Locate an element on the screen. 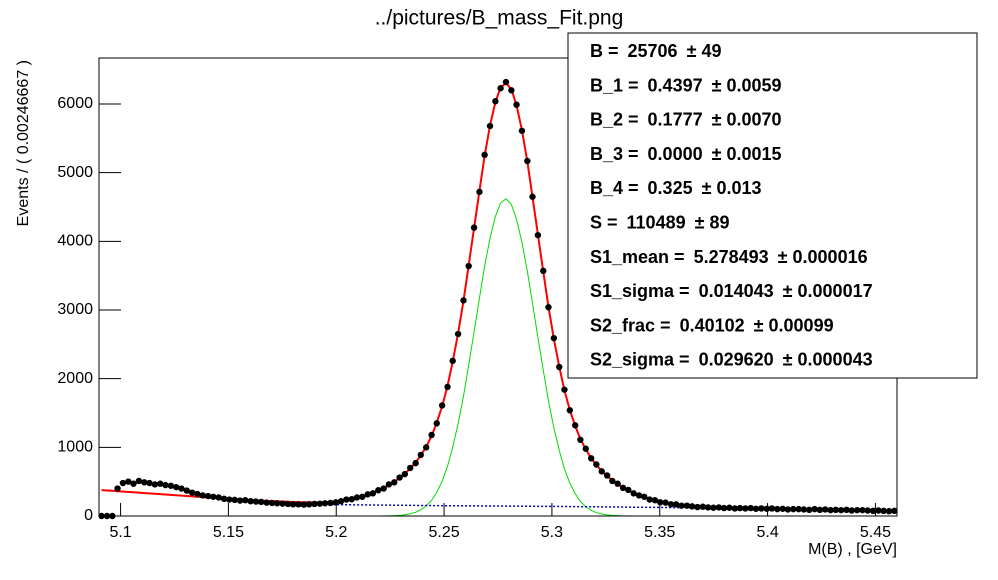  fit-parameter: S2_sigma = 0.029620 ± 0.000043 is located at coordinates (731, 359).